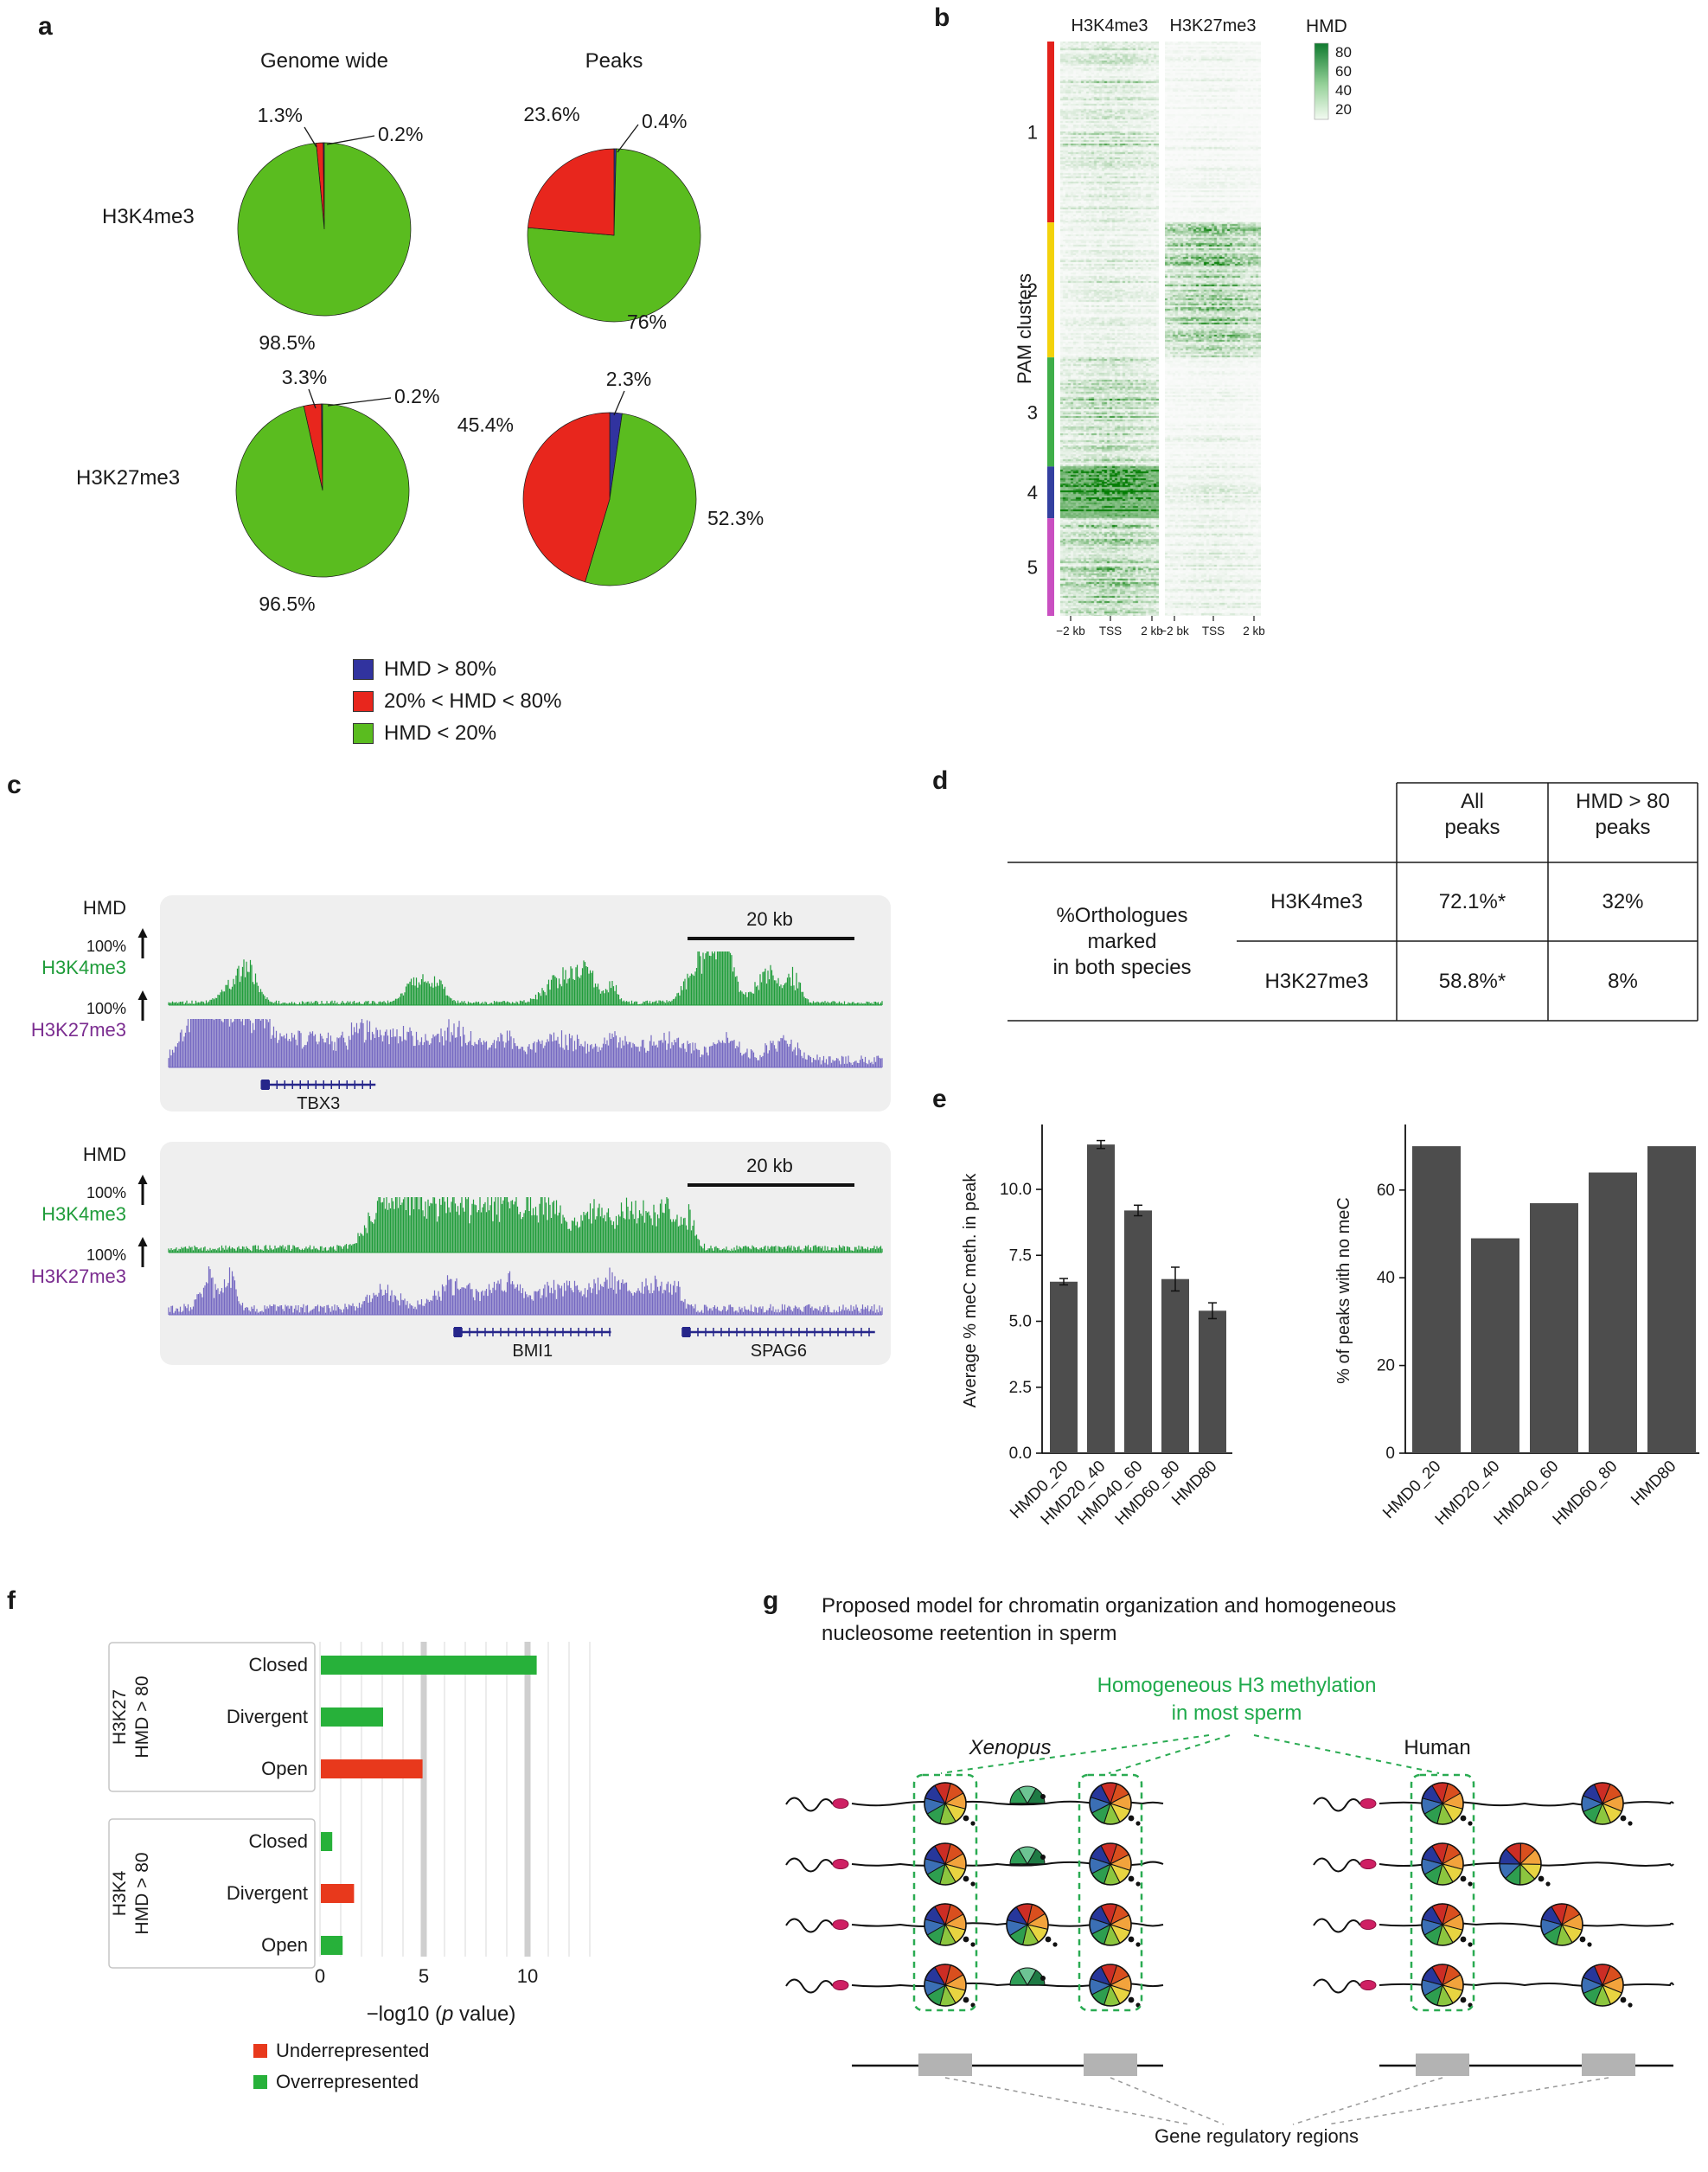  Describe the element at coordinates (14, 785) in the screenshot. I see `panel-c-label: c` at that location.